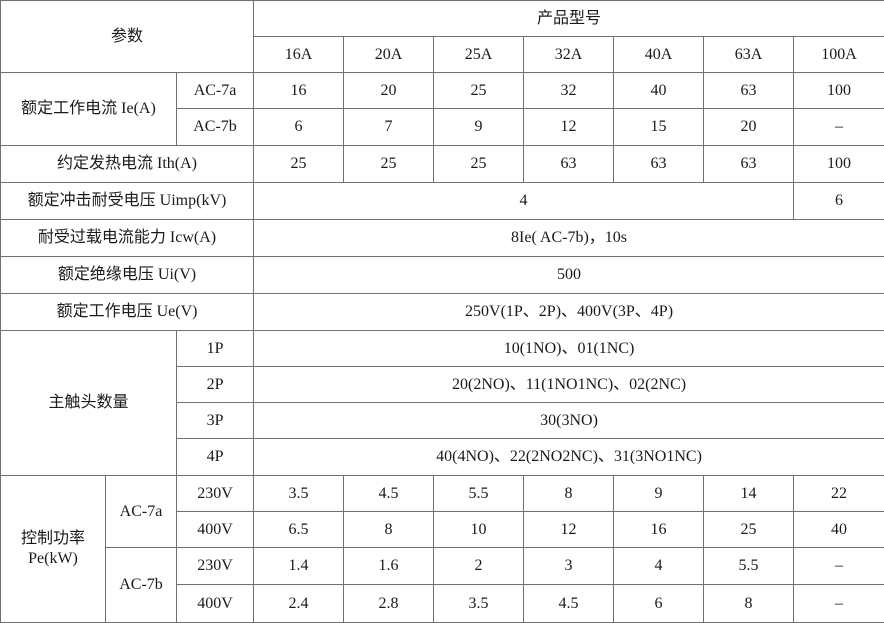  What do you see at coordinates (389, 91) in the screenshot?
I see `cell-ie-ac7a-20a: 20` at bounding box center [389, 91].